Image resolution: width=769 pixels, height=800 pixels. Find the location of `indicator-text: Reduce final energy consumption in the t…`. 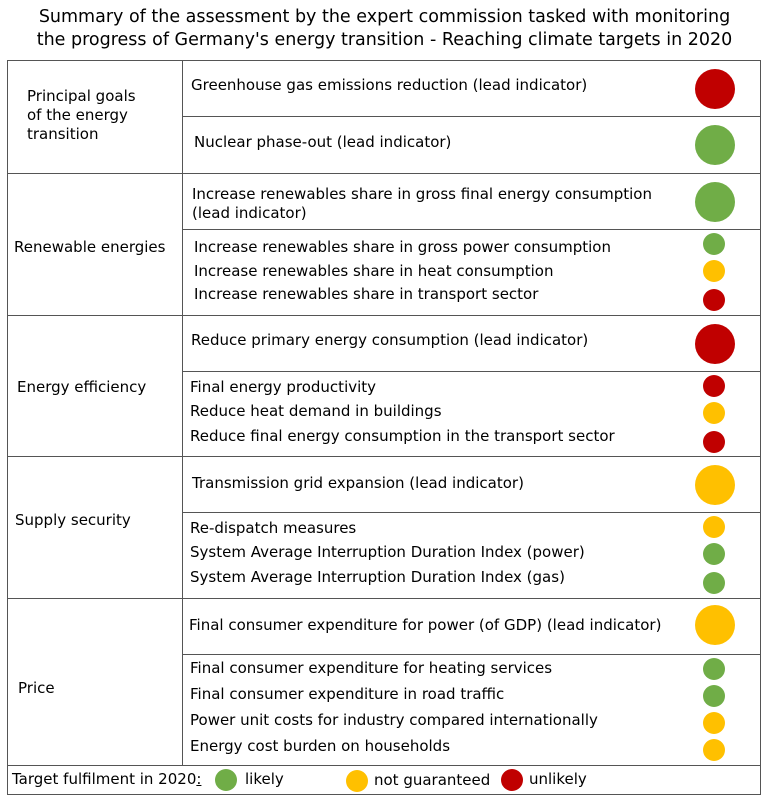

indicator-text: Reduce final energy consumption in the t… is located at coordinates (402, 436).